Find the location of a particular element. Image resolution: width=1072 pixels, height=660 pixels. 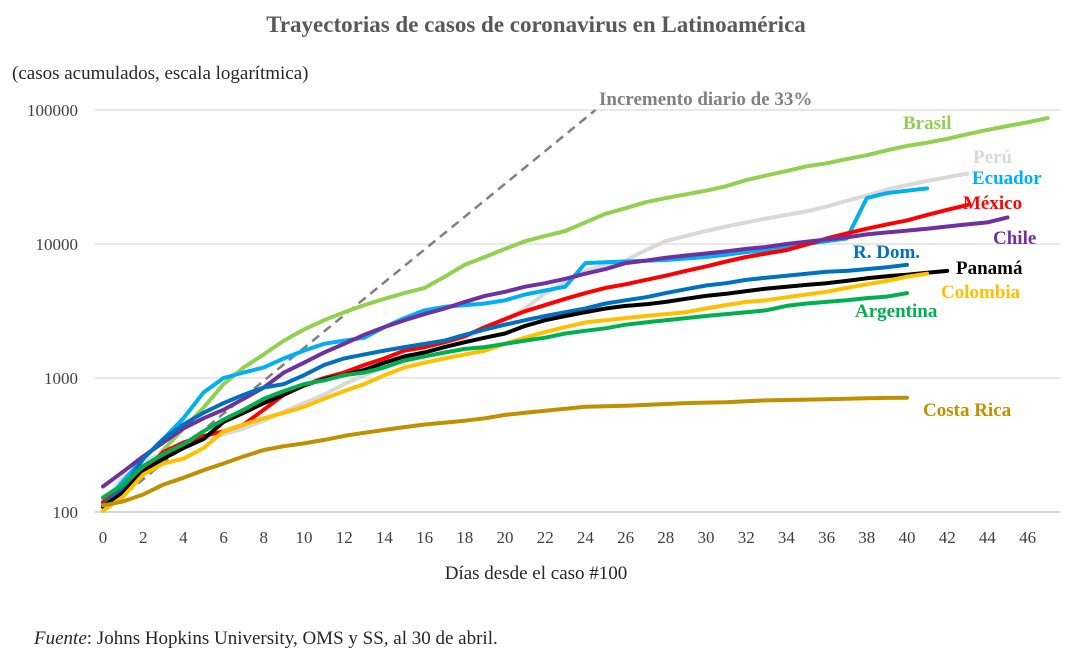

x-tick-label: 12 is located at coordinates (344, 537).